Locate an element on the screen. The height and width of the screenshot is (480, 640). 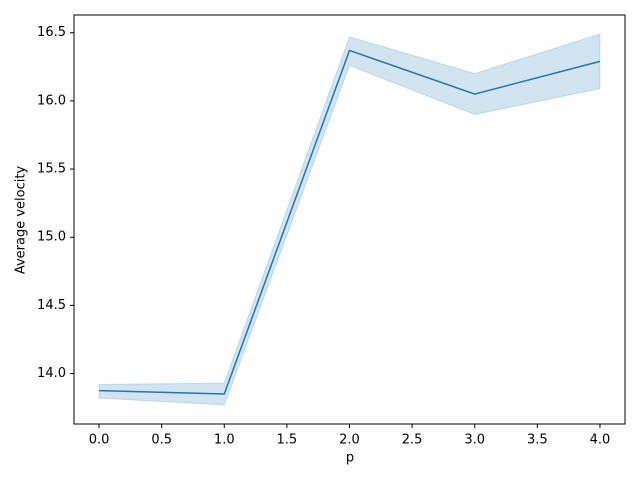
x-tick-label: 2.0 is located at coordinates (349, 440).